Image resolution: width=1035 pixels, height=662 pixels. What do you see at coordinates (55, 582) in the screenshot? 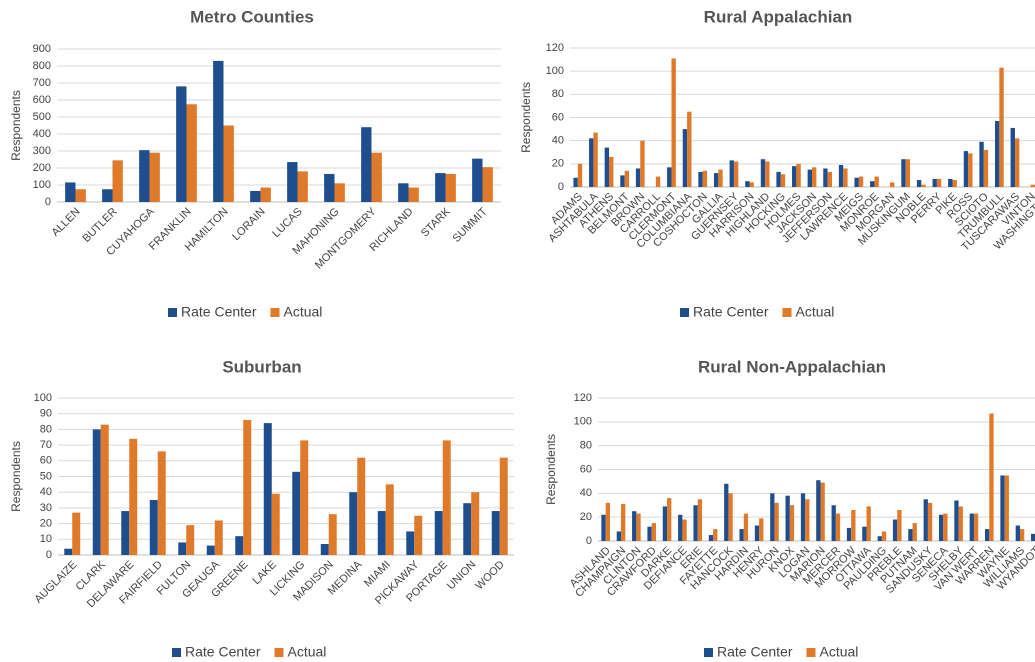
I see `x-tick-label: AUGLAIZE` at bounding box center [55, 582].